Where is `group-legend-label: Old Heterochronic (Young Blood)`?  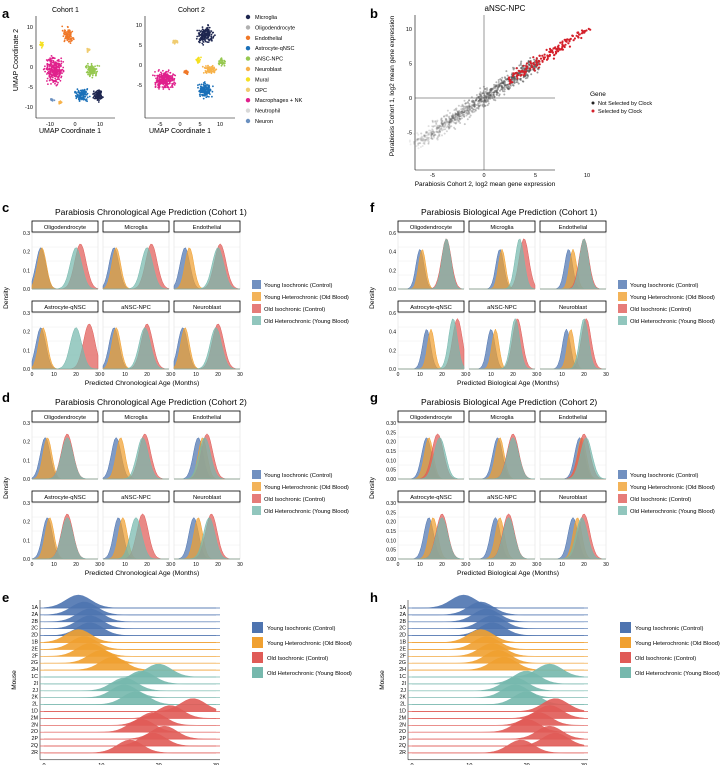 group-legend-label: Old Heterochronic (Young Blood) is located at coordinates (677, 674).